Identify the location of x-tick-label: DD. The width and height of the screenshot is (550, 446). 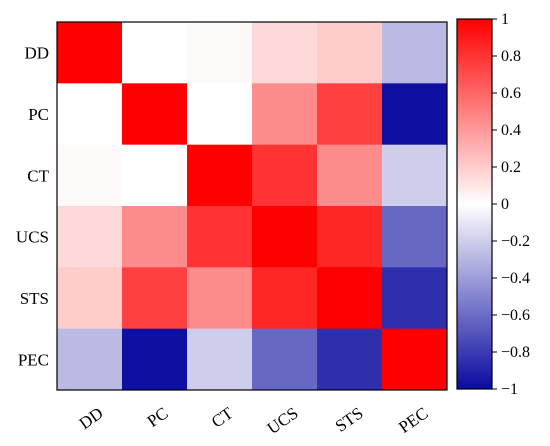
(91, 418).